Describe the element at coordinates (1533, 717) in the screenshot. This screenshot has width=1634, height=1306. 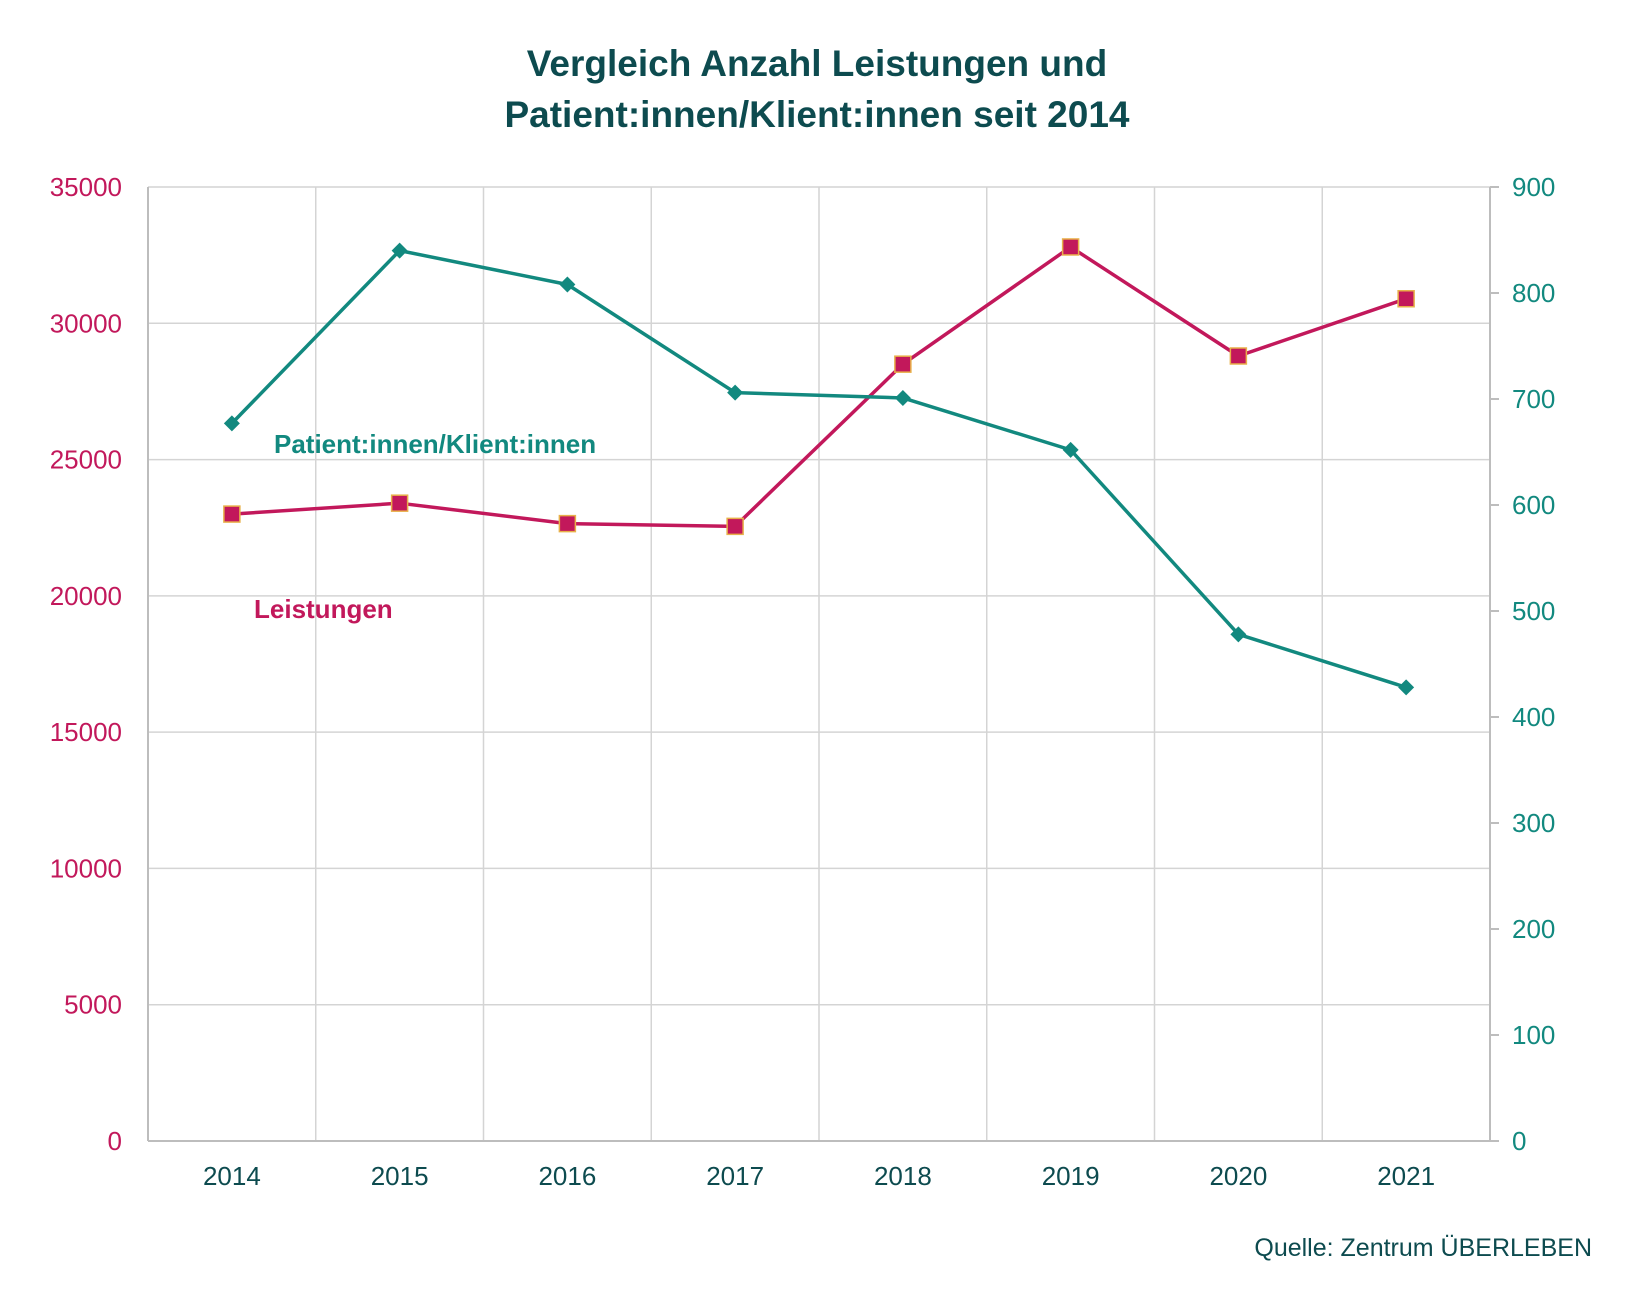
I see `right-axis-tick-label: 400` at that location.